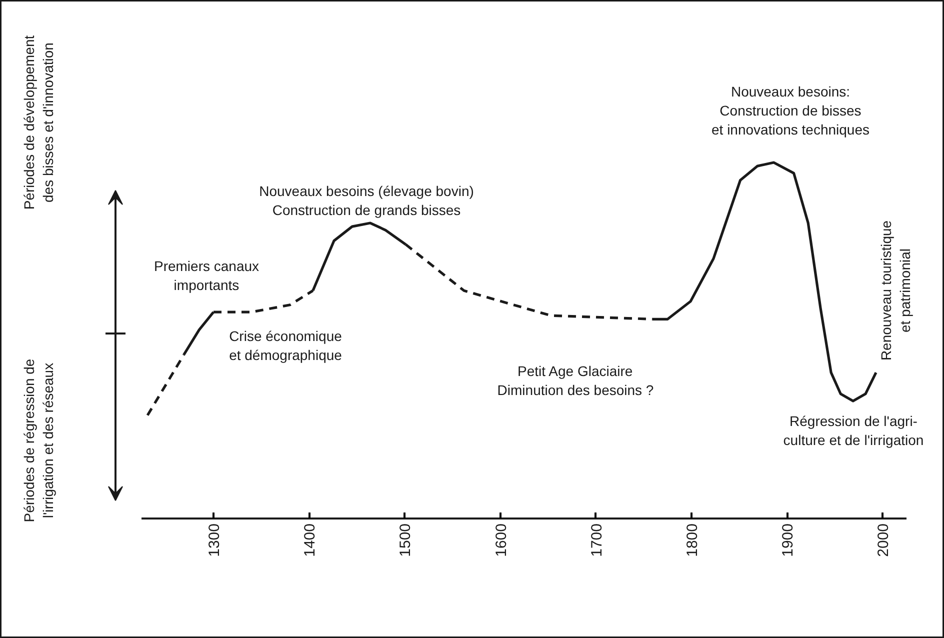 This screenshot has width=944, height=638. I want to click on annotation: Régression de l'agri- culture et de l'irrigation, so click(853, 430).